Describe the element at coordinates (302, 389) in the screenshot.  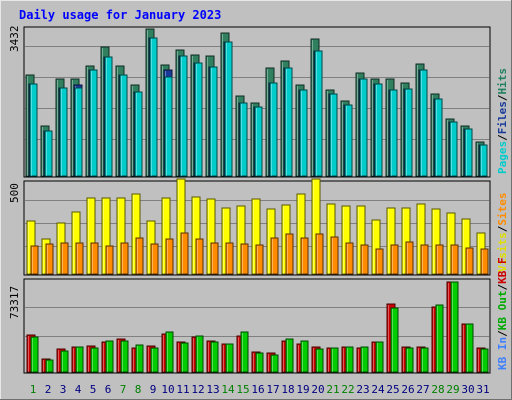
I see `x-label-day-19: 19` at that location.